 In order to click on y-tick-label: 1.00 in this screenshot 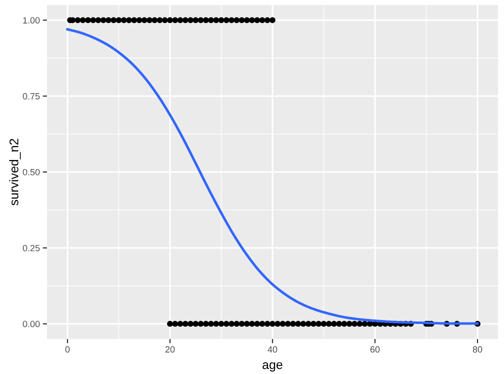, I will do `click(31, 20)`.